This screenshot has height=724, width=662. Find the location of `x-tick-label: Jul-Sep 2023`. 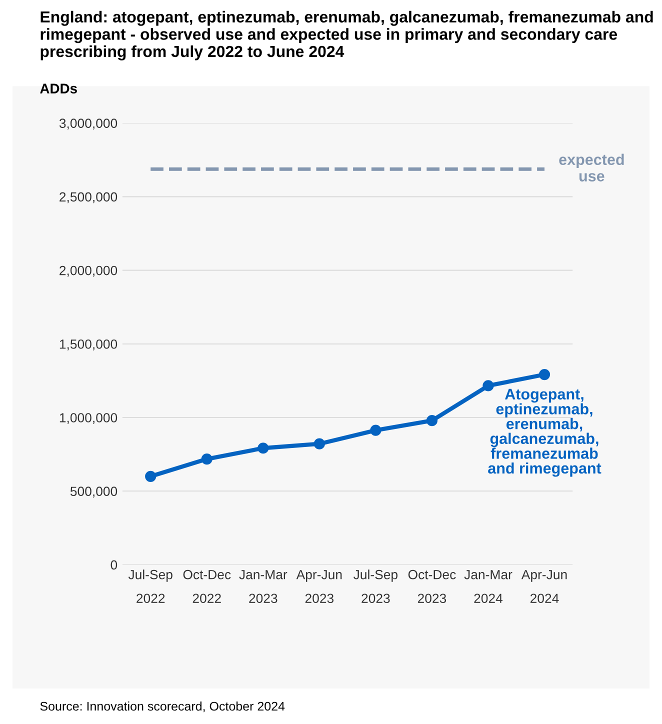

x-tick-label: Jul-Sep 2023 is located at coordinates (376, 587).